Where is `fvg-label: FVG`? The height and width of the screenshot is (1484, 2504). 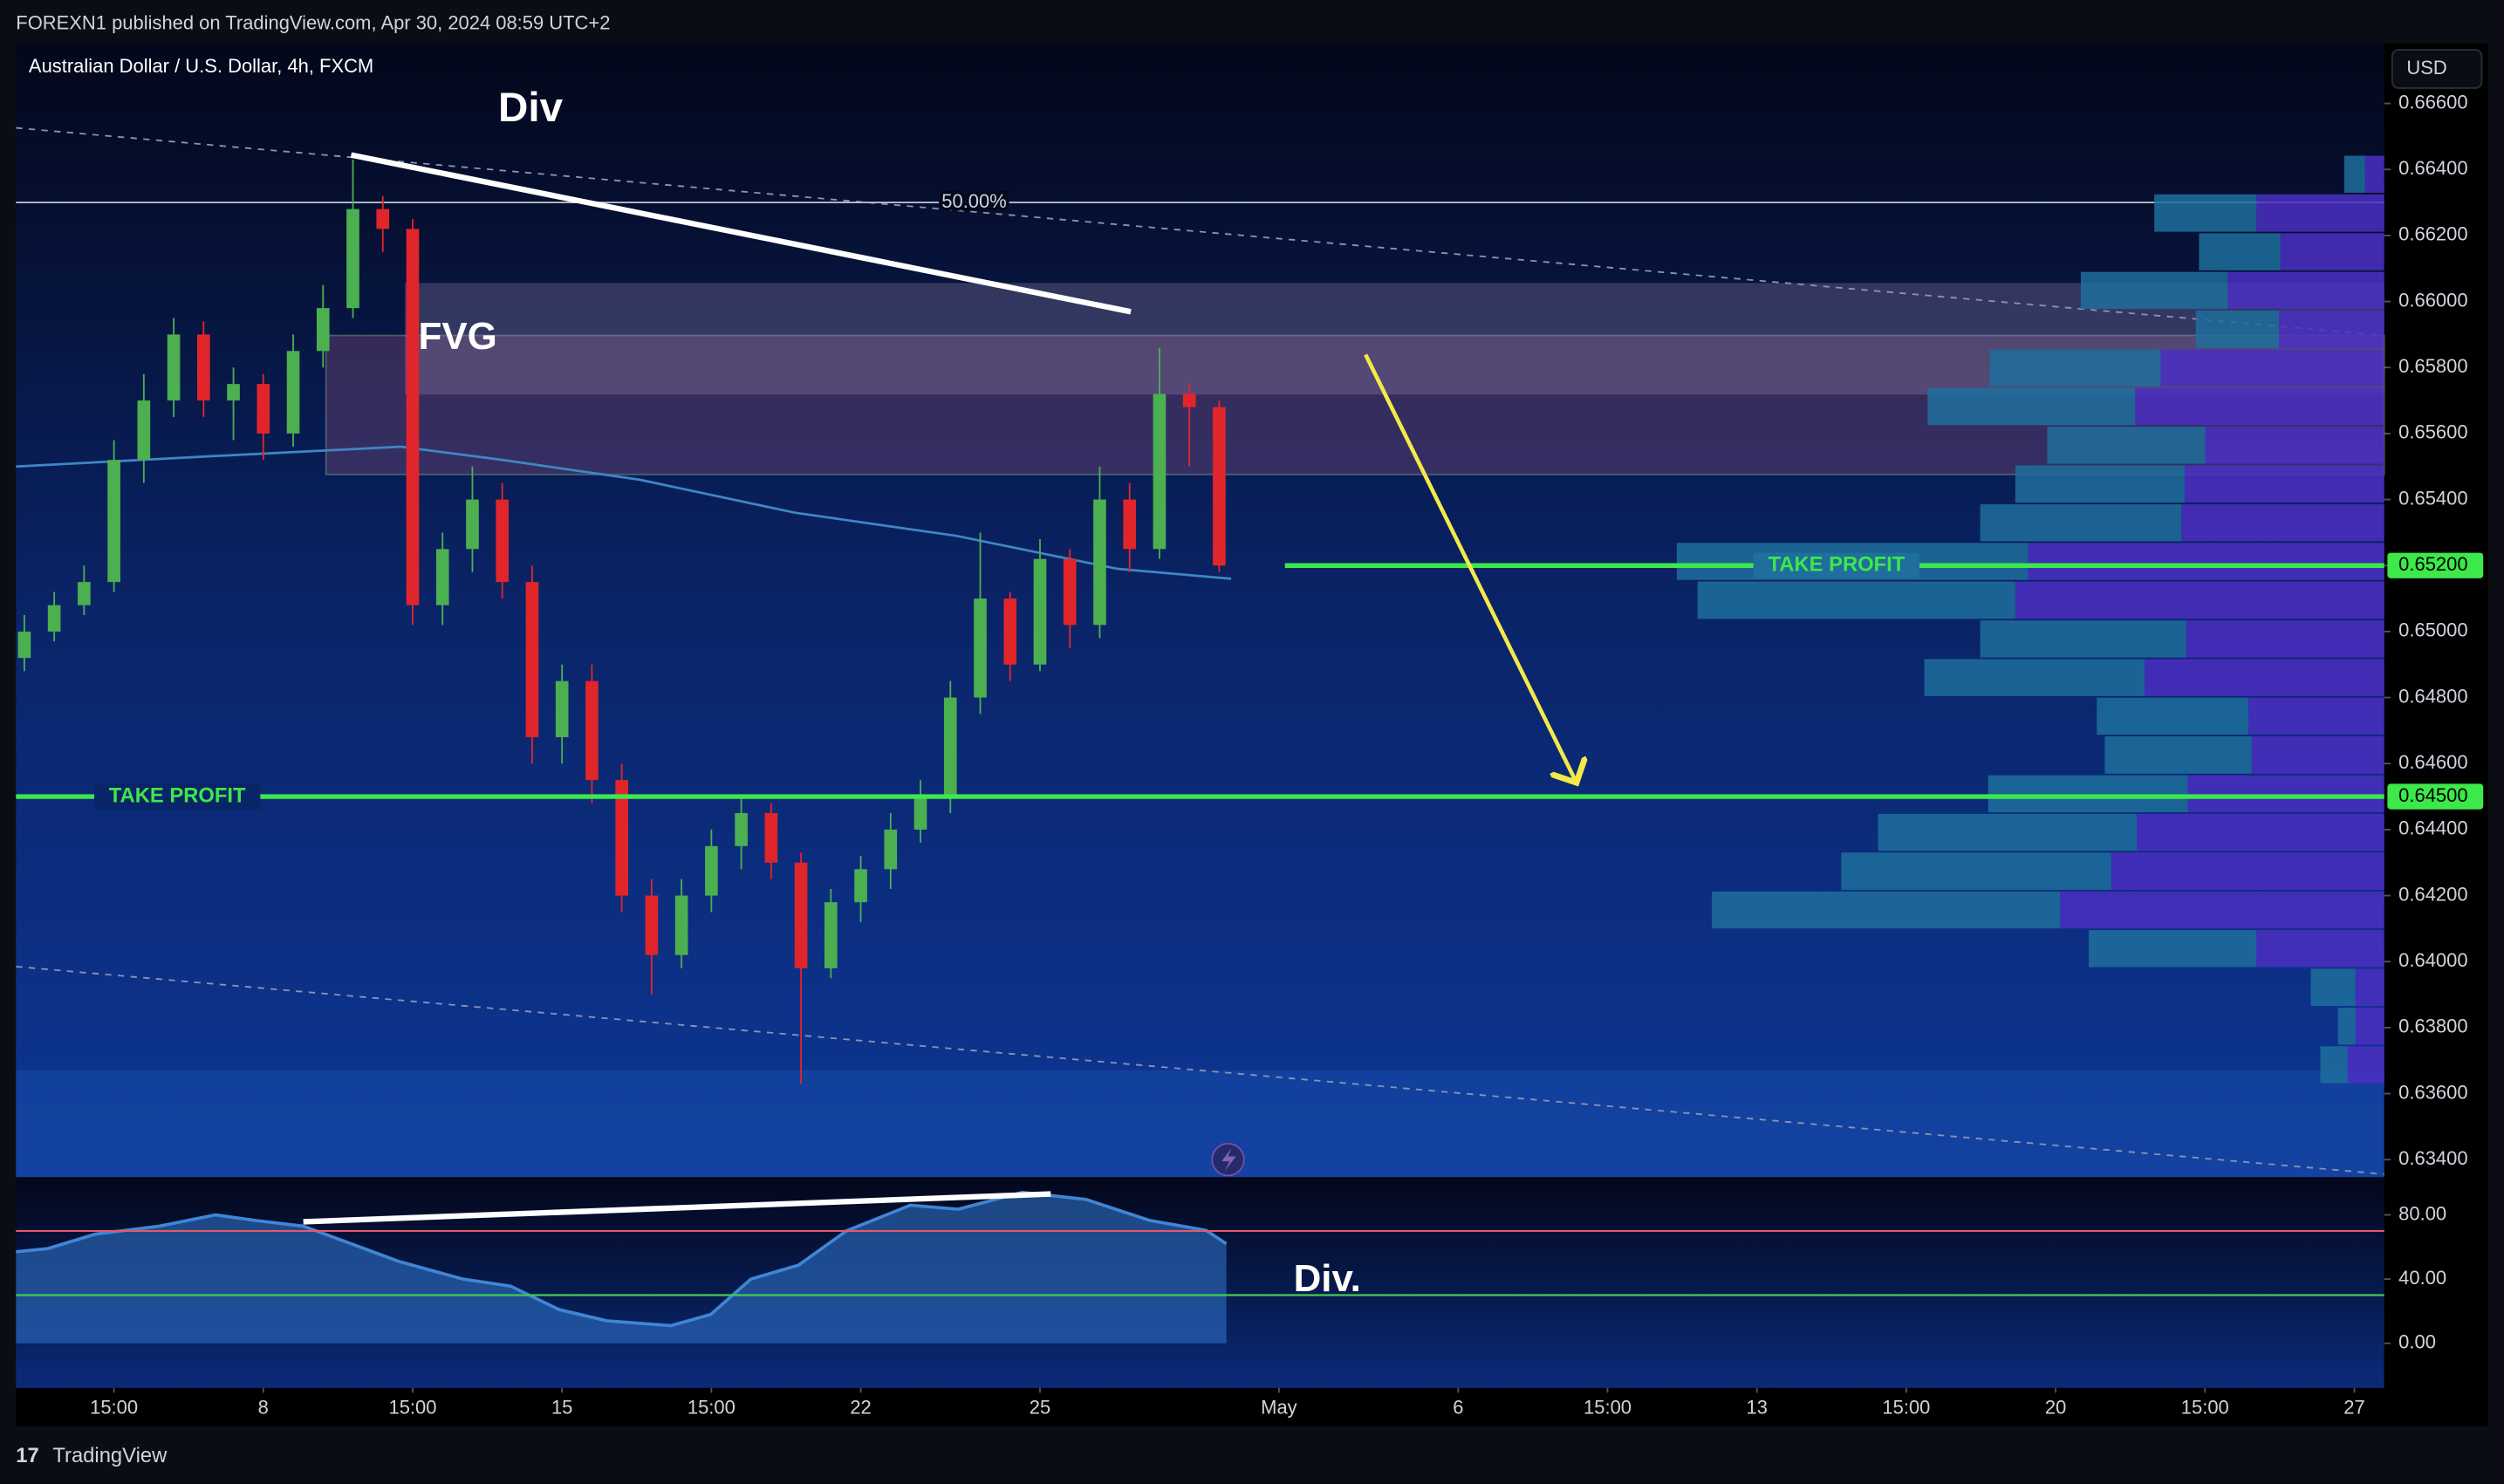
fvg-label: FVG is located at coordinates (458, 336).